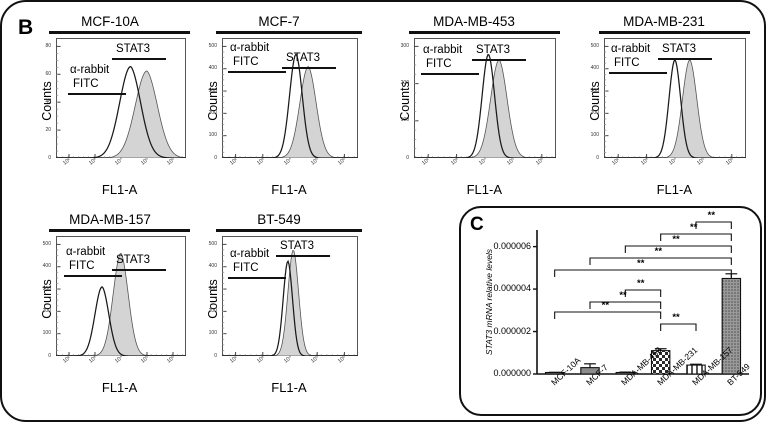  I want to click on c-y-tick-label: 0.000004, so click(512, 288).